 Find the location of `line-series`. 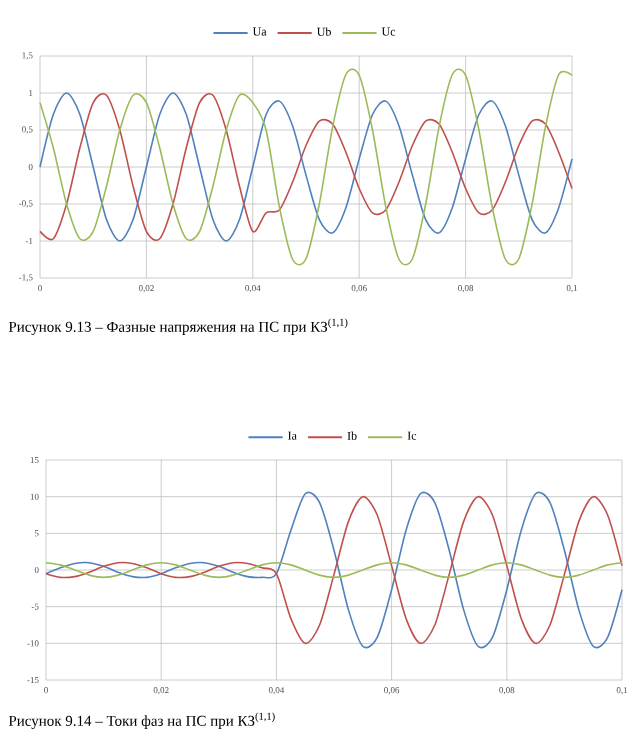

line-series is located at coordinates (334, 570).